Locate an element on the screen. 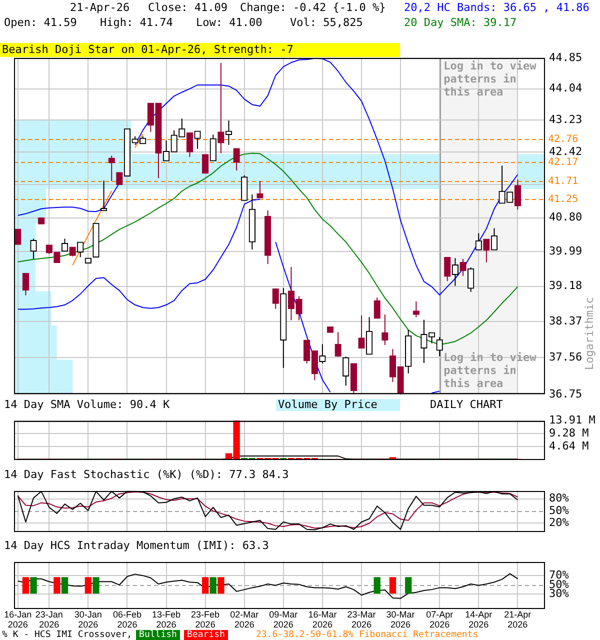 The height and width of the screenshot is (640, 600). y-tick-label: 40.80 is located at coordinates (565, 217).